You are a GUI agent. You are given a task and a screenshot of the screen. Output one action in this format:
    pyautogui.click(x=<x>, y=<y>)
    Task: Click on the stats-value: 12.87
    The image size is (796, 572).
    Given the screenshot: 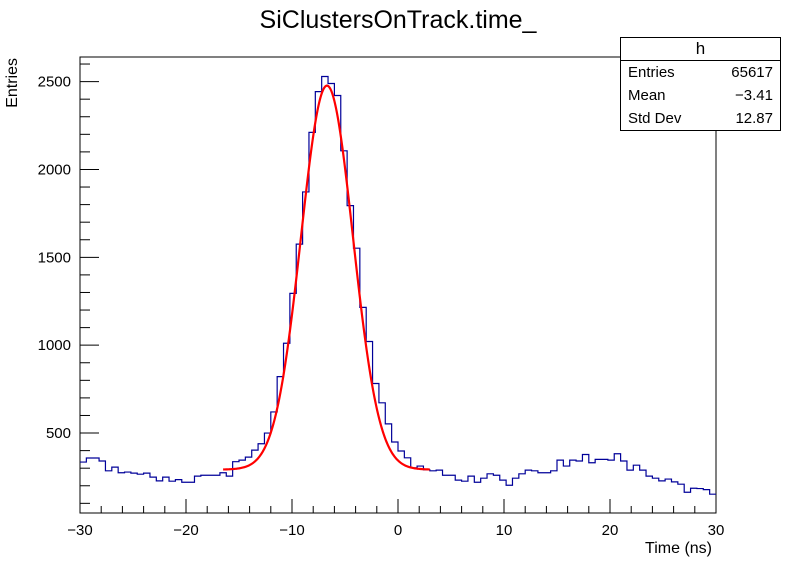 What is the action you would take?
    pyautogui.click(x=754, y=118)
    